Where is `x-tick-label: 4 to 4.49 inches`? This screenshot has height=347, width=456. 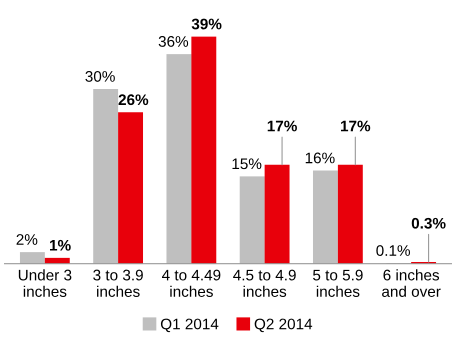
x-tick-label: 4 to 4.49 inches is located at coordinates (191, 283).